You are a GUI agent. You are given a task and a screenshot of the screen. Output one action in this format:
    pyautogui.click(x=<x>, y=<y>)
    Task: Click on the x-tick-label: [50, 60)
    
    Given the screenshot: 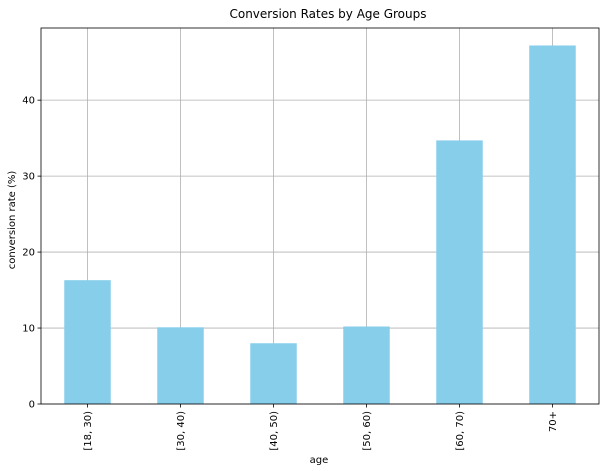 What is the action you would take?
    pyautogui.click(x=367, y=431)
    